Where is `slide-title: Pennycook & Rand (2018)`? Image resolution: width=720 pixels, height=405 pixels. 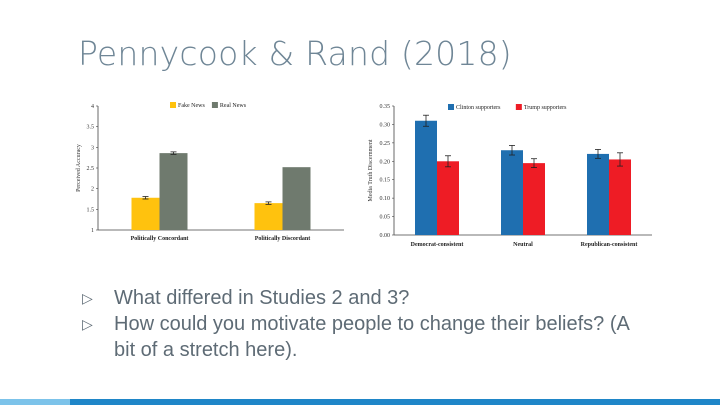 slide-title: Pennycook & Rand (2018) is located at coordinates (295, 53).